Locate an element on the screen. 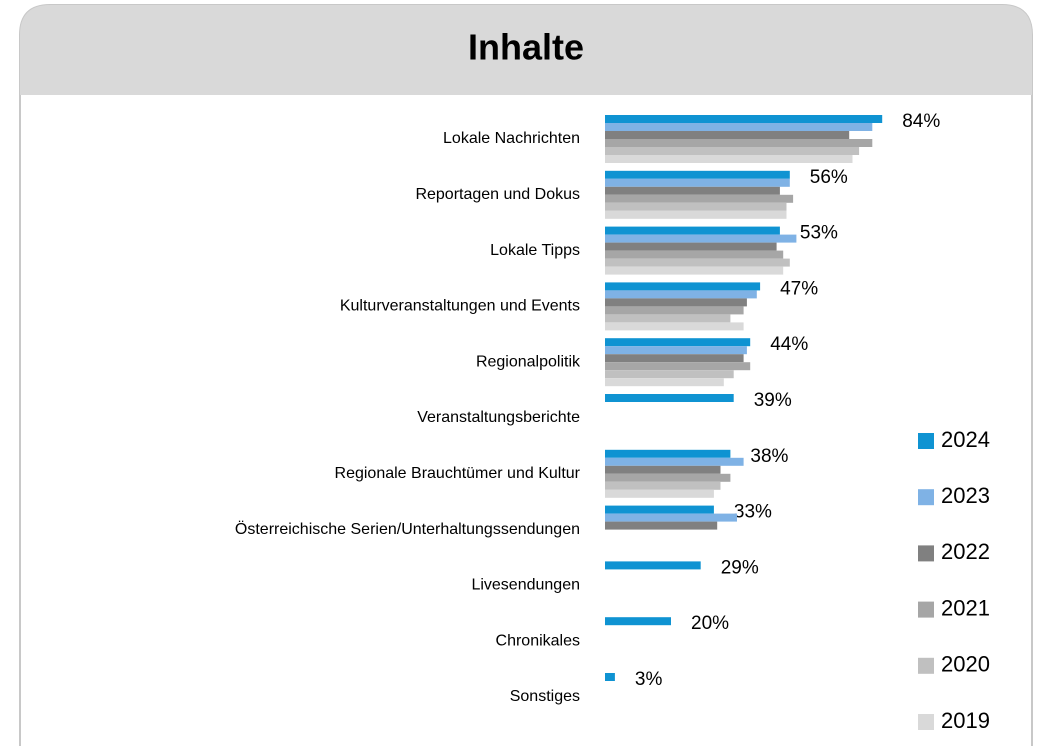 The image size is (1042, 751). value-label: 84% is located at coordinates (921, 121).